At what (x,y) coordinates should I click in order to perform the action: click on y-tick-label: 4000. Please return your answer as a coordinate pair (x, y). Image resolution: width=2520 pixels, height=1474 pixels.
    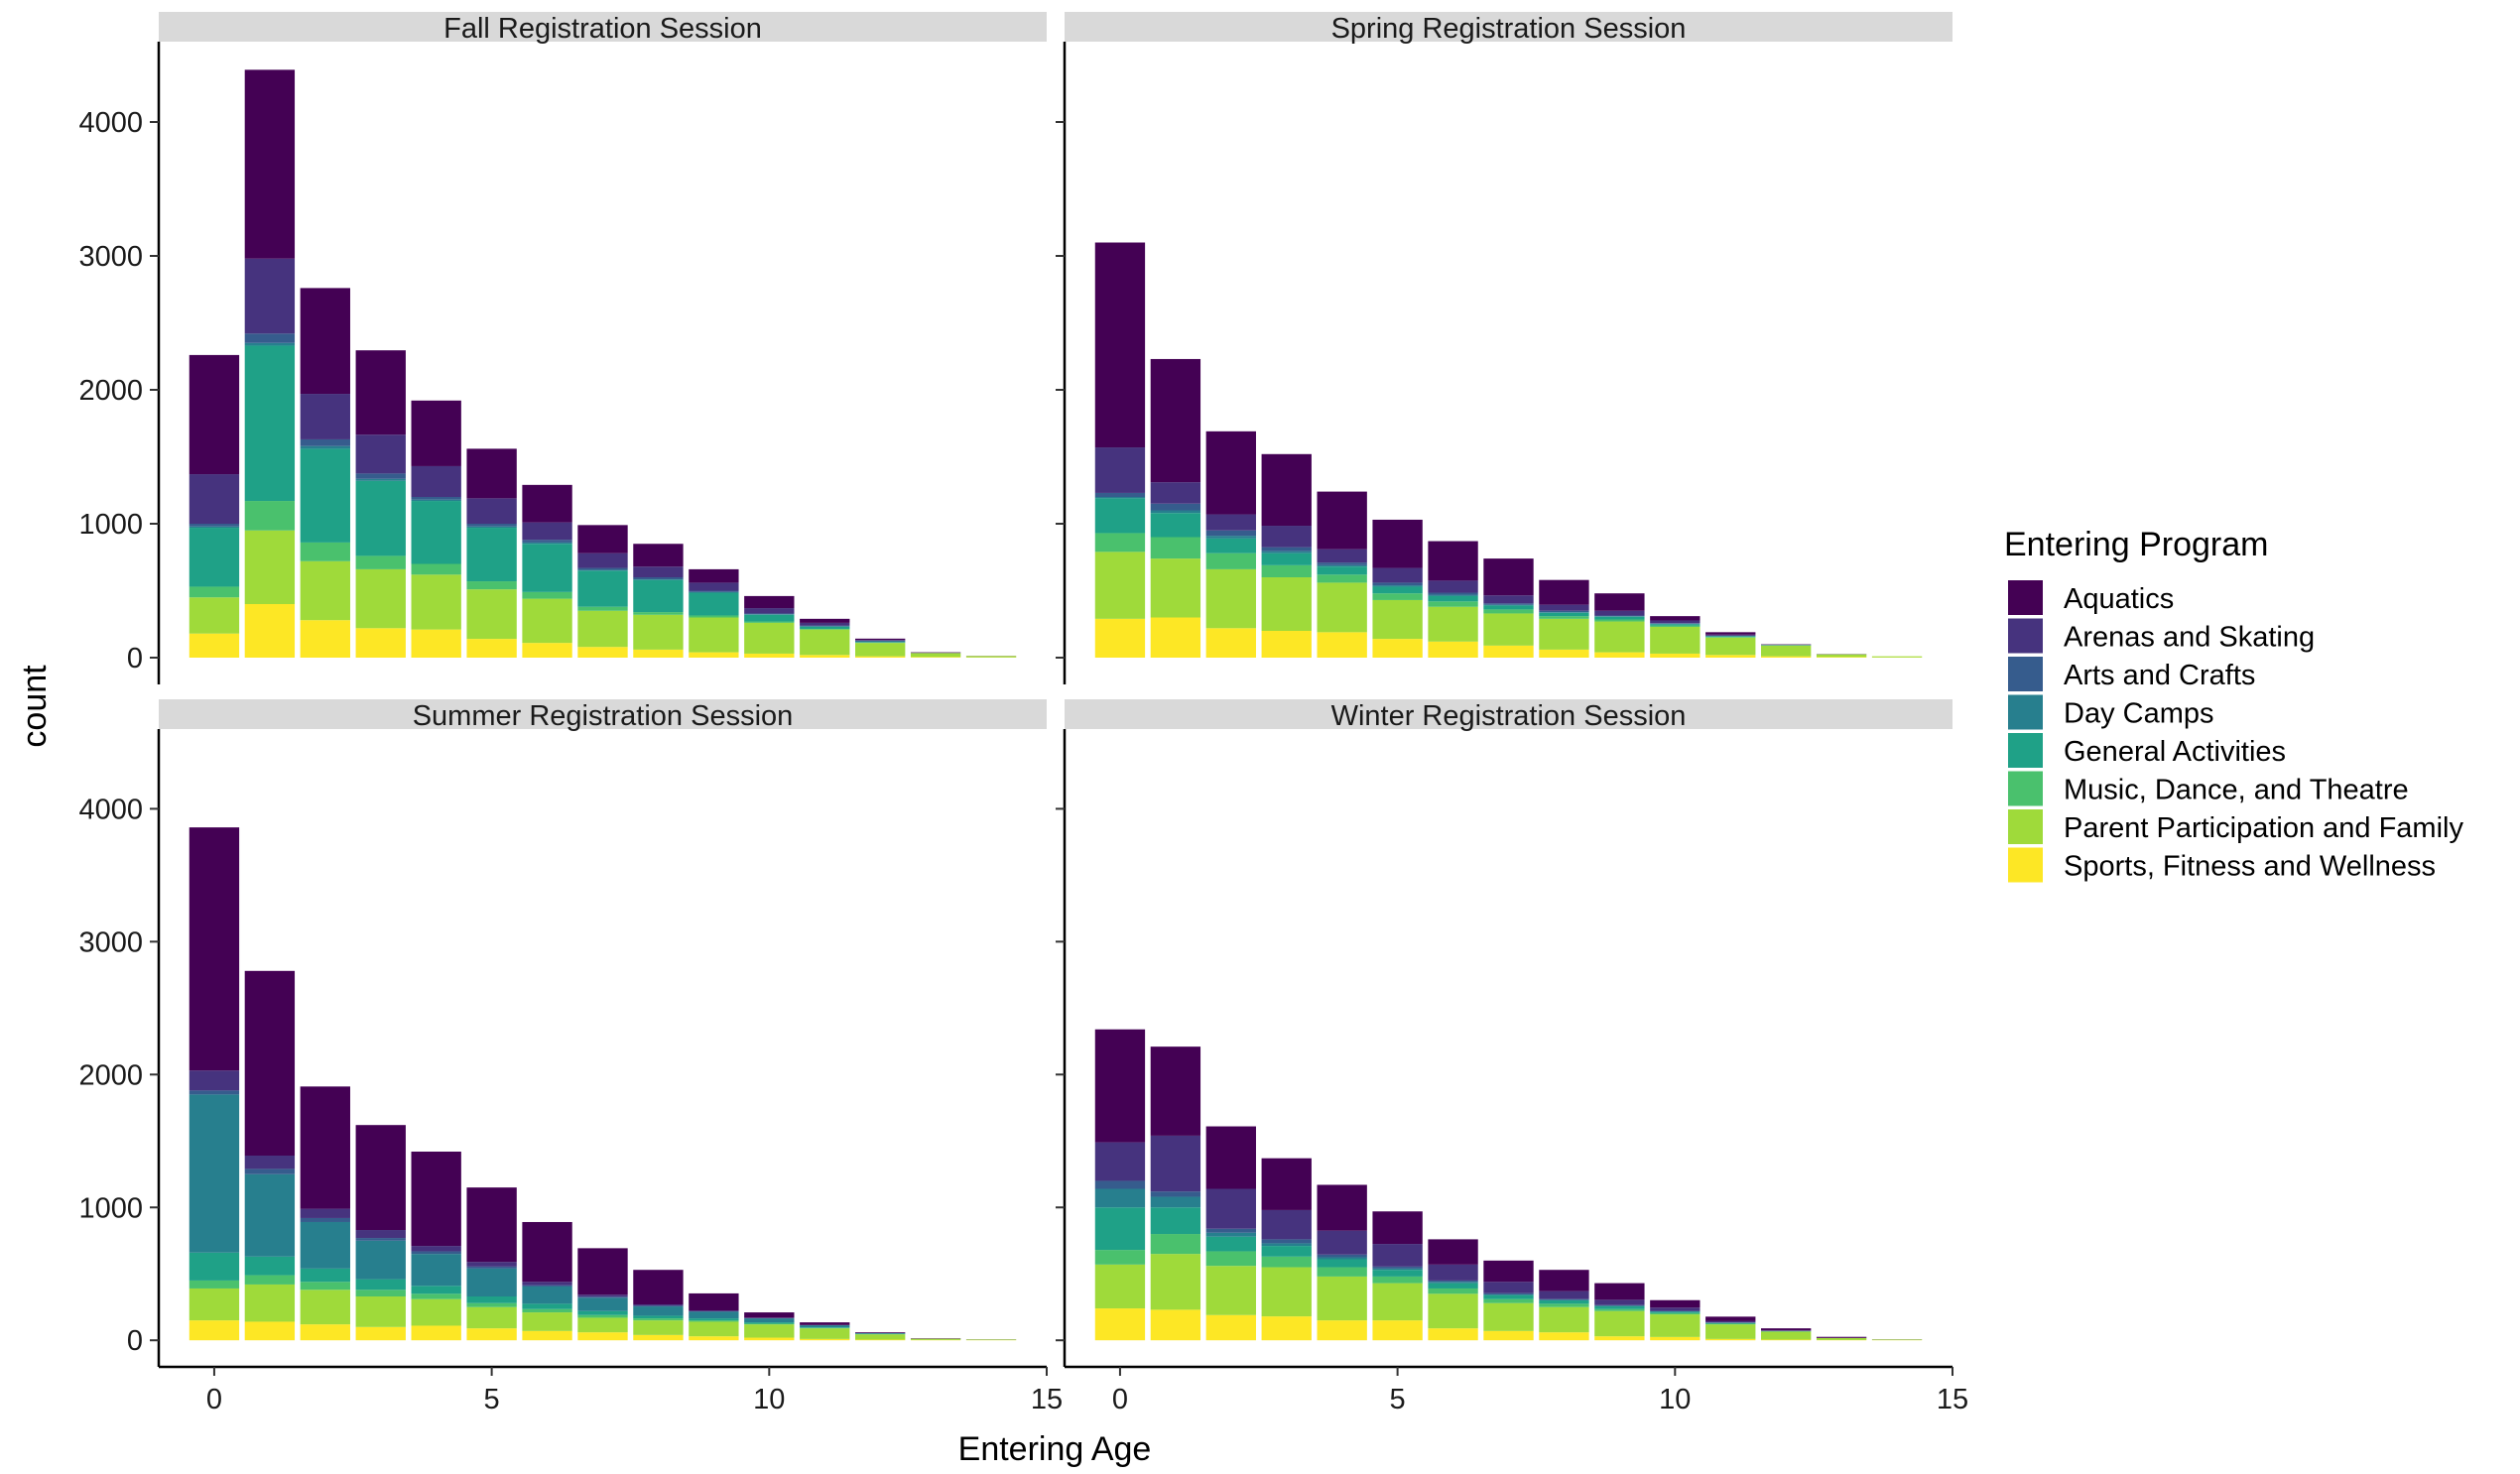
    Looking at the image, I should click on (110, 123).